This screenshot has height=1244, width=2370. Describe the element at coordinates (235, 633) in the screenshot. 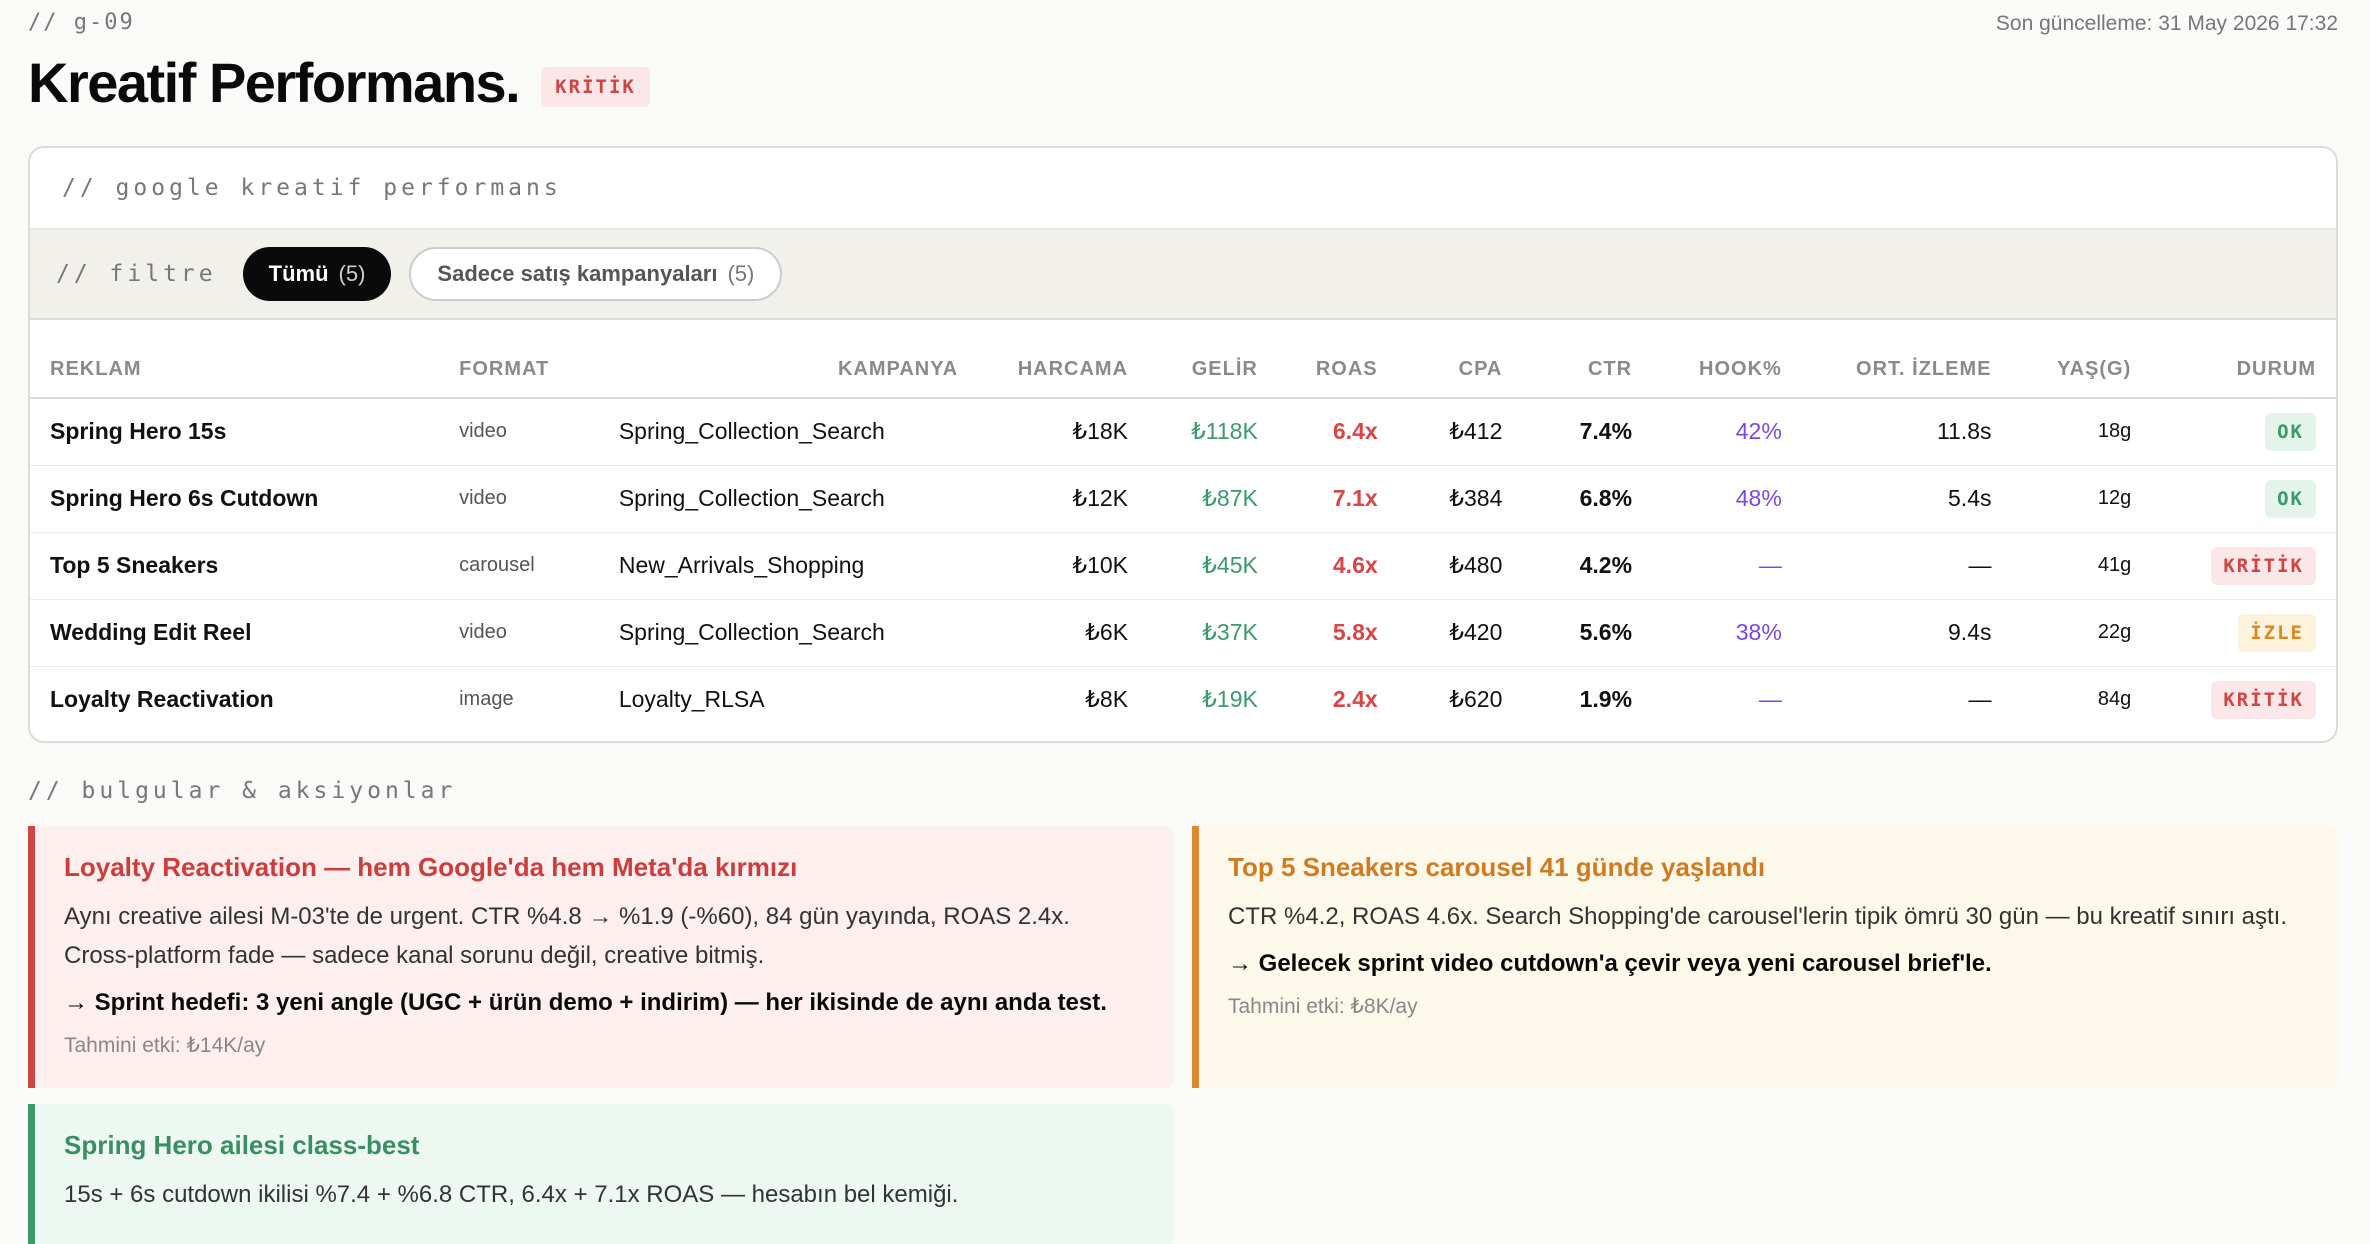

I see `cell-ad: Wedding Edit Reel` at that location.